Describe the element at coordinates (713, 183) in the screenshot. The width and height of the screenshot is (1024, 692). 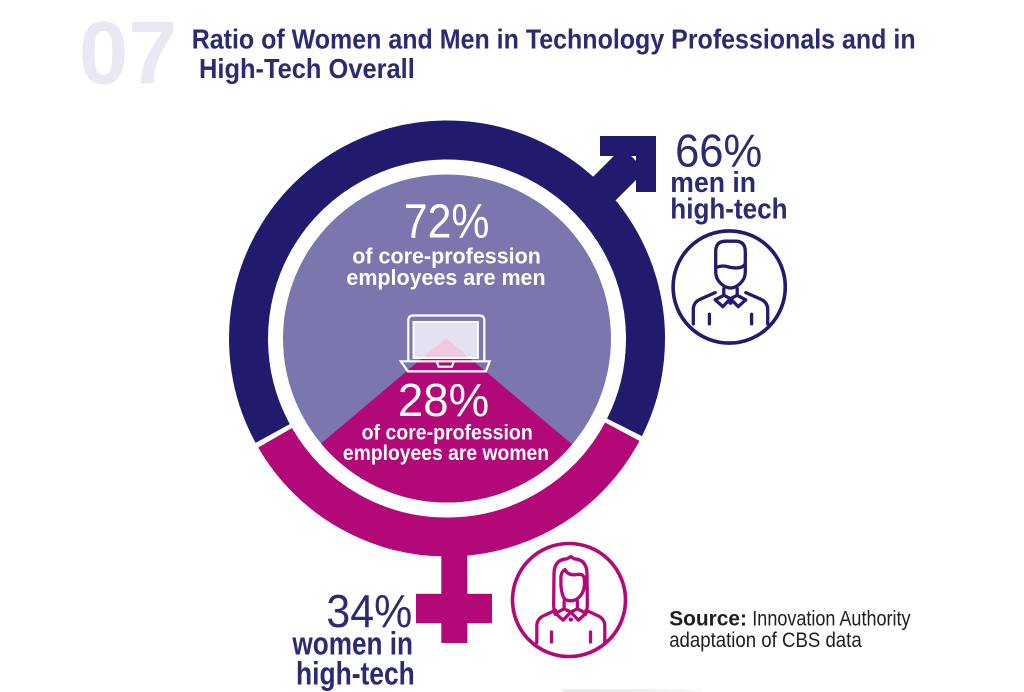
I see `svg-text: men in` at that location.